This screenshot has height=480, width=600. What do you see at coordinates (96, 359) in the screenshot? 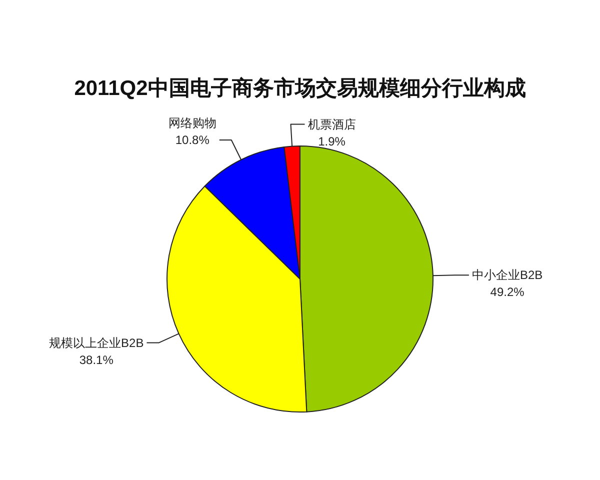
I see `value-label: 38.1%` at bounding box center [96, 359].